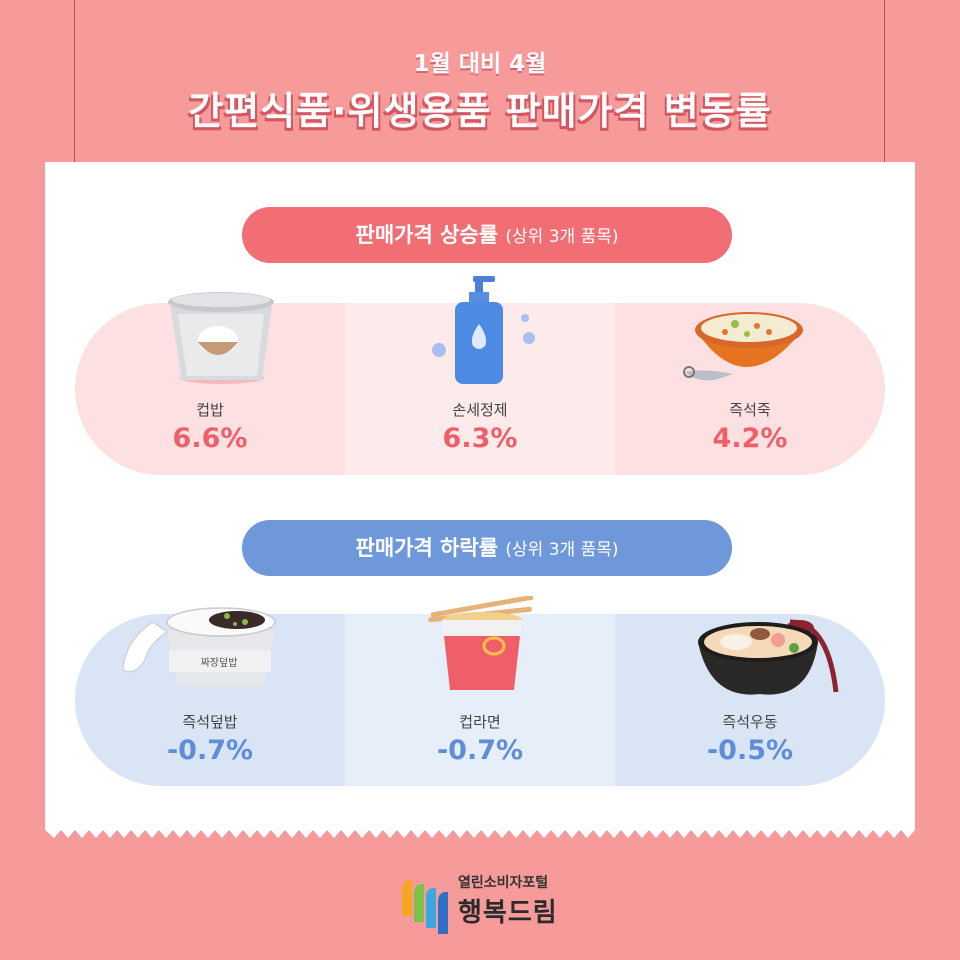  I want to click on decrease-item-2: 컵라면 -0.7%, so click(480, 738).